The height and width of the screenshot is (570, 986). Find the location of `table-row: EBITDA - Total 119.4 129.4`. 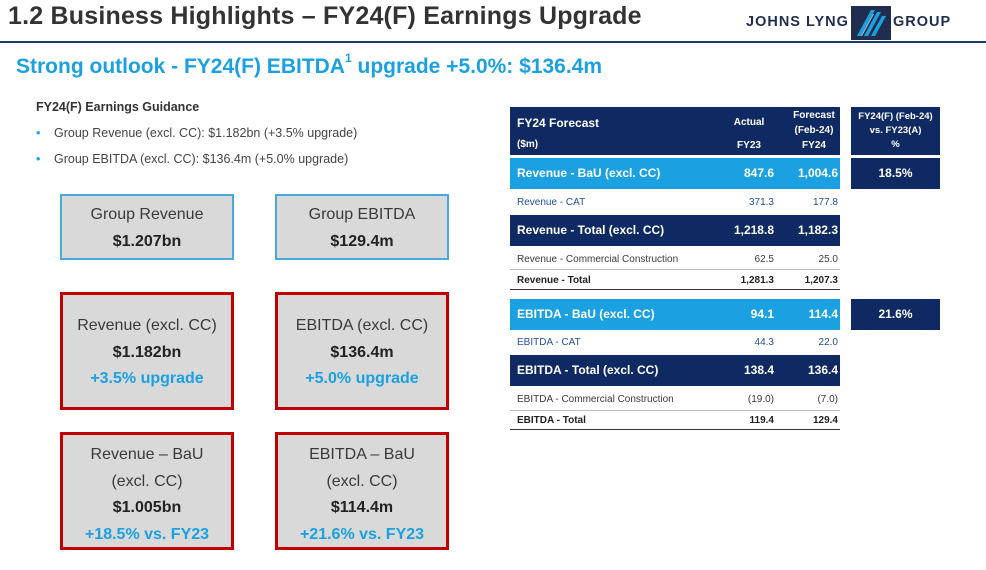

table-row: EBITDA - Total 119.4 129.4 is located at coordinates (675, 421).